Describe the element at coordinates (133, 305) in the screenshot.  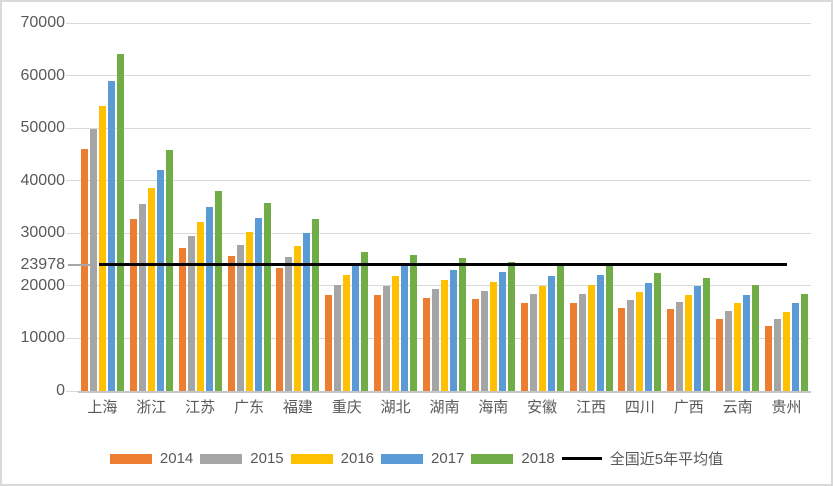
I see `bar-2014-浙江` at that location.